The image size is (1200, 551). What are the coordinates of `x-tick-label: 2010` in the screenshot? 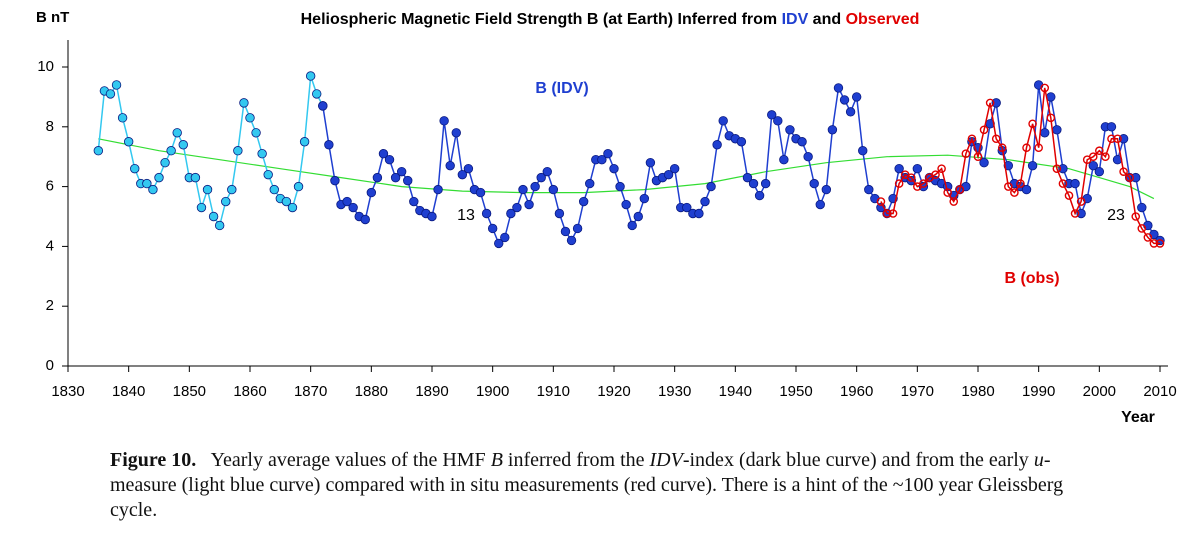 It's located at (1159, 391).